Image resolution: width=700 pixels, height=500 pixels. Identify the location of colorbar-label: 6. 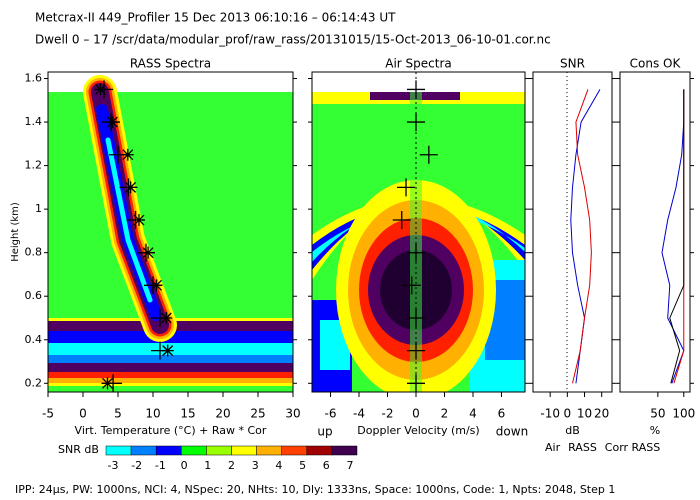
(326, 465).